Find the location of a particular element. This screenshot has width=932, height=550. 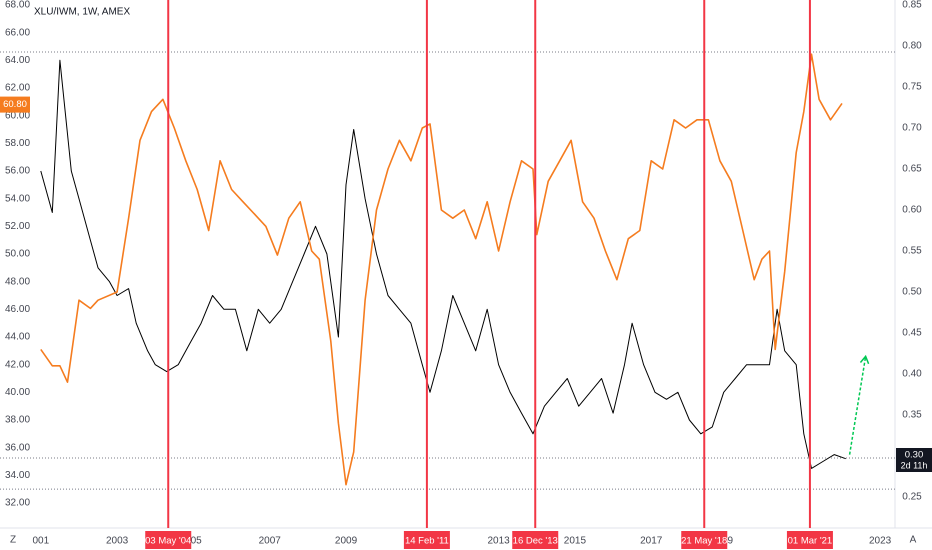

x-tick-label: 005 is located at coordinates (193, 541).